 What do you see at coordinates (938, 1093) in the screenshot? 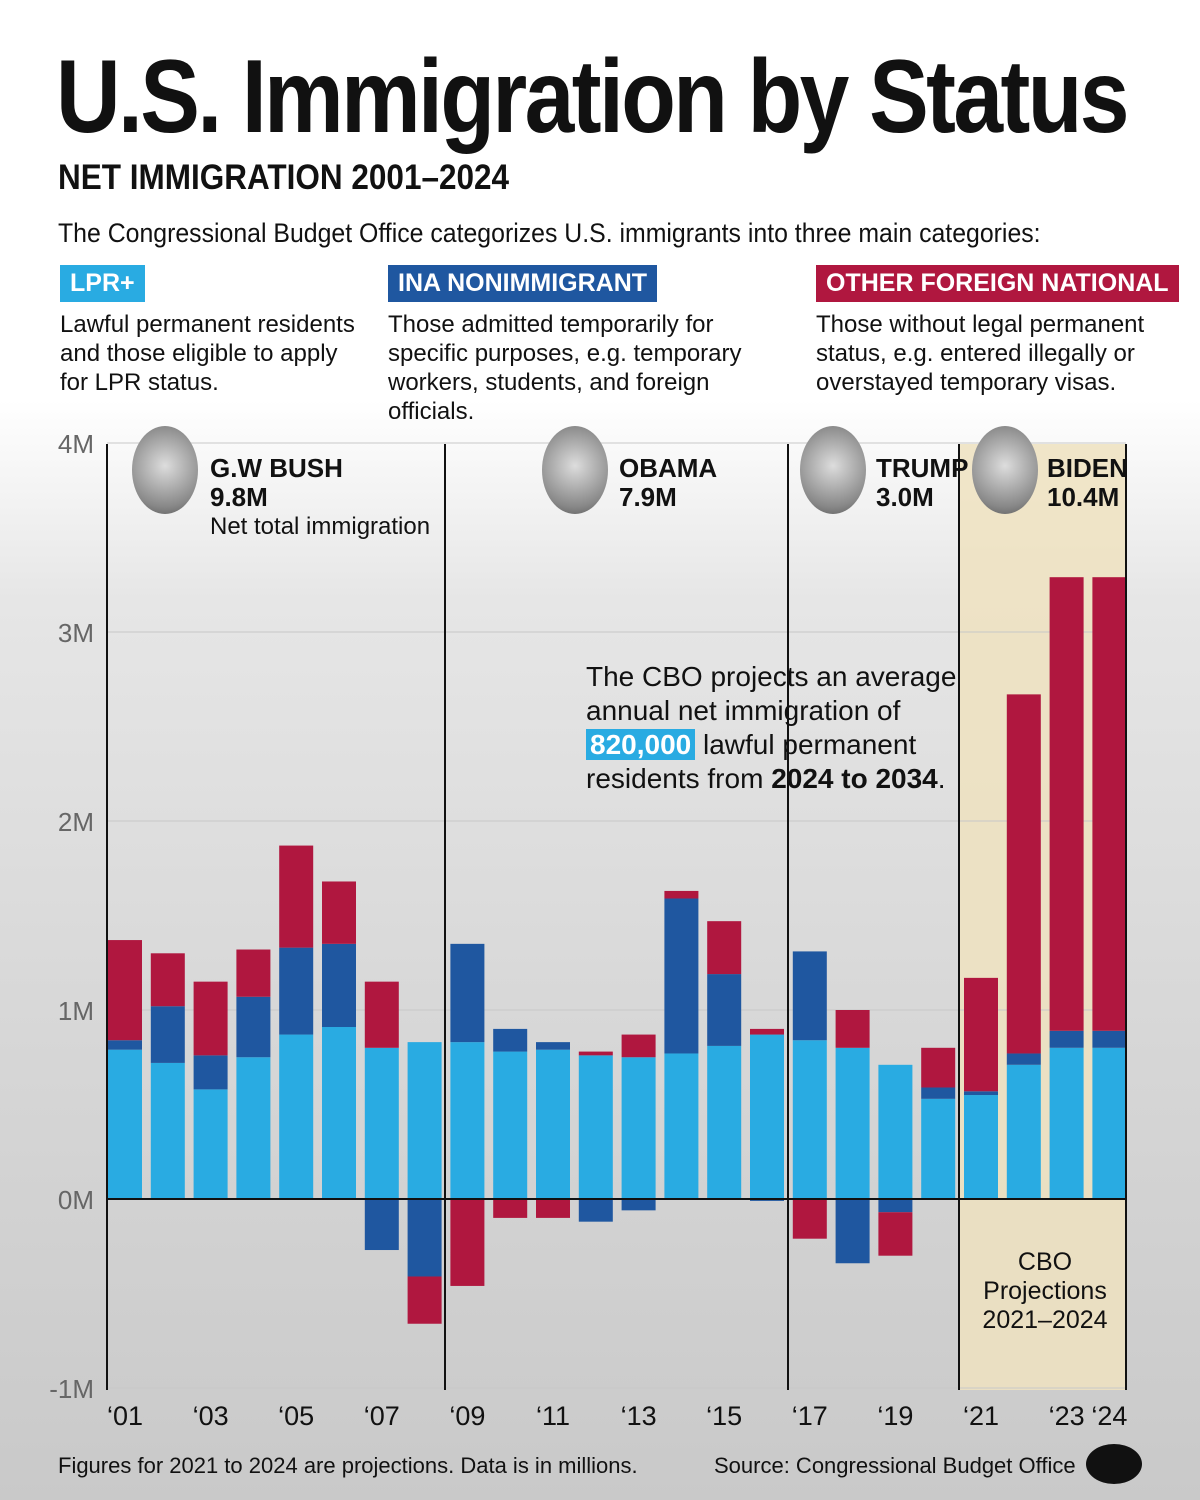
I see `bar-2020-ina-nonimmigrant` at bounding box center [938, 1093].